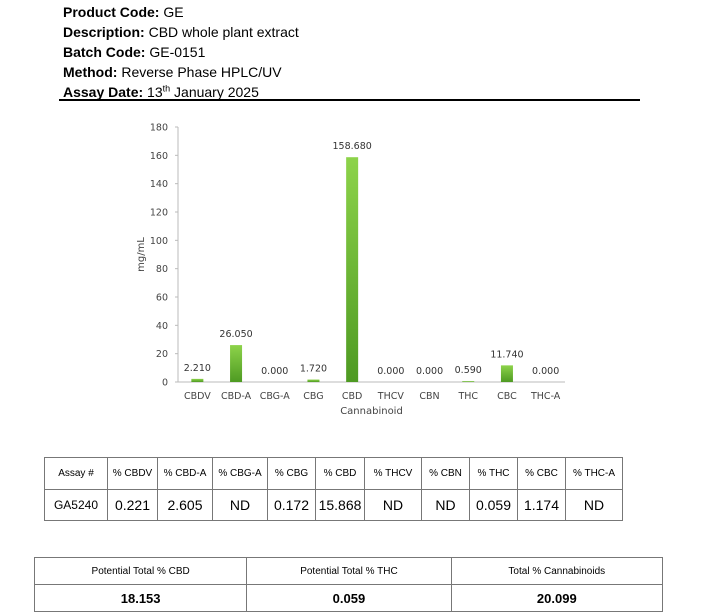 This screenshot has height=612, width=701. What do you see at coordinates (353, 12) in the screenshot?
I see `product-code-line: Product Code: GE` at bounding box center [353, 12].